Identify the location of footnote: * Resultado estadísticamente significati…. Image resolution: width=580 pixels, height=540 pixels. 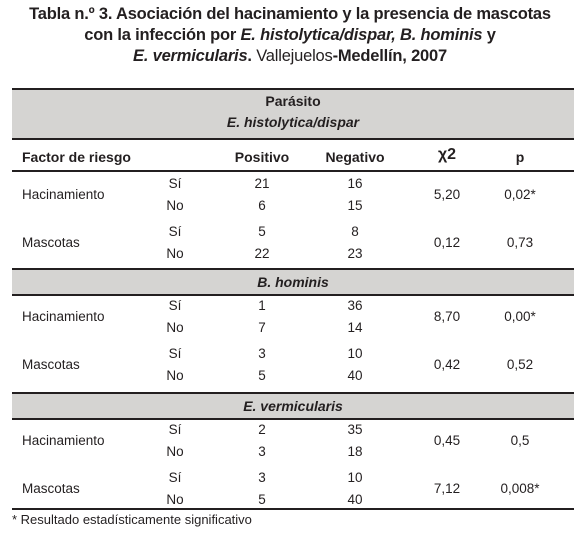
(132, 519).